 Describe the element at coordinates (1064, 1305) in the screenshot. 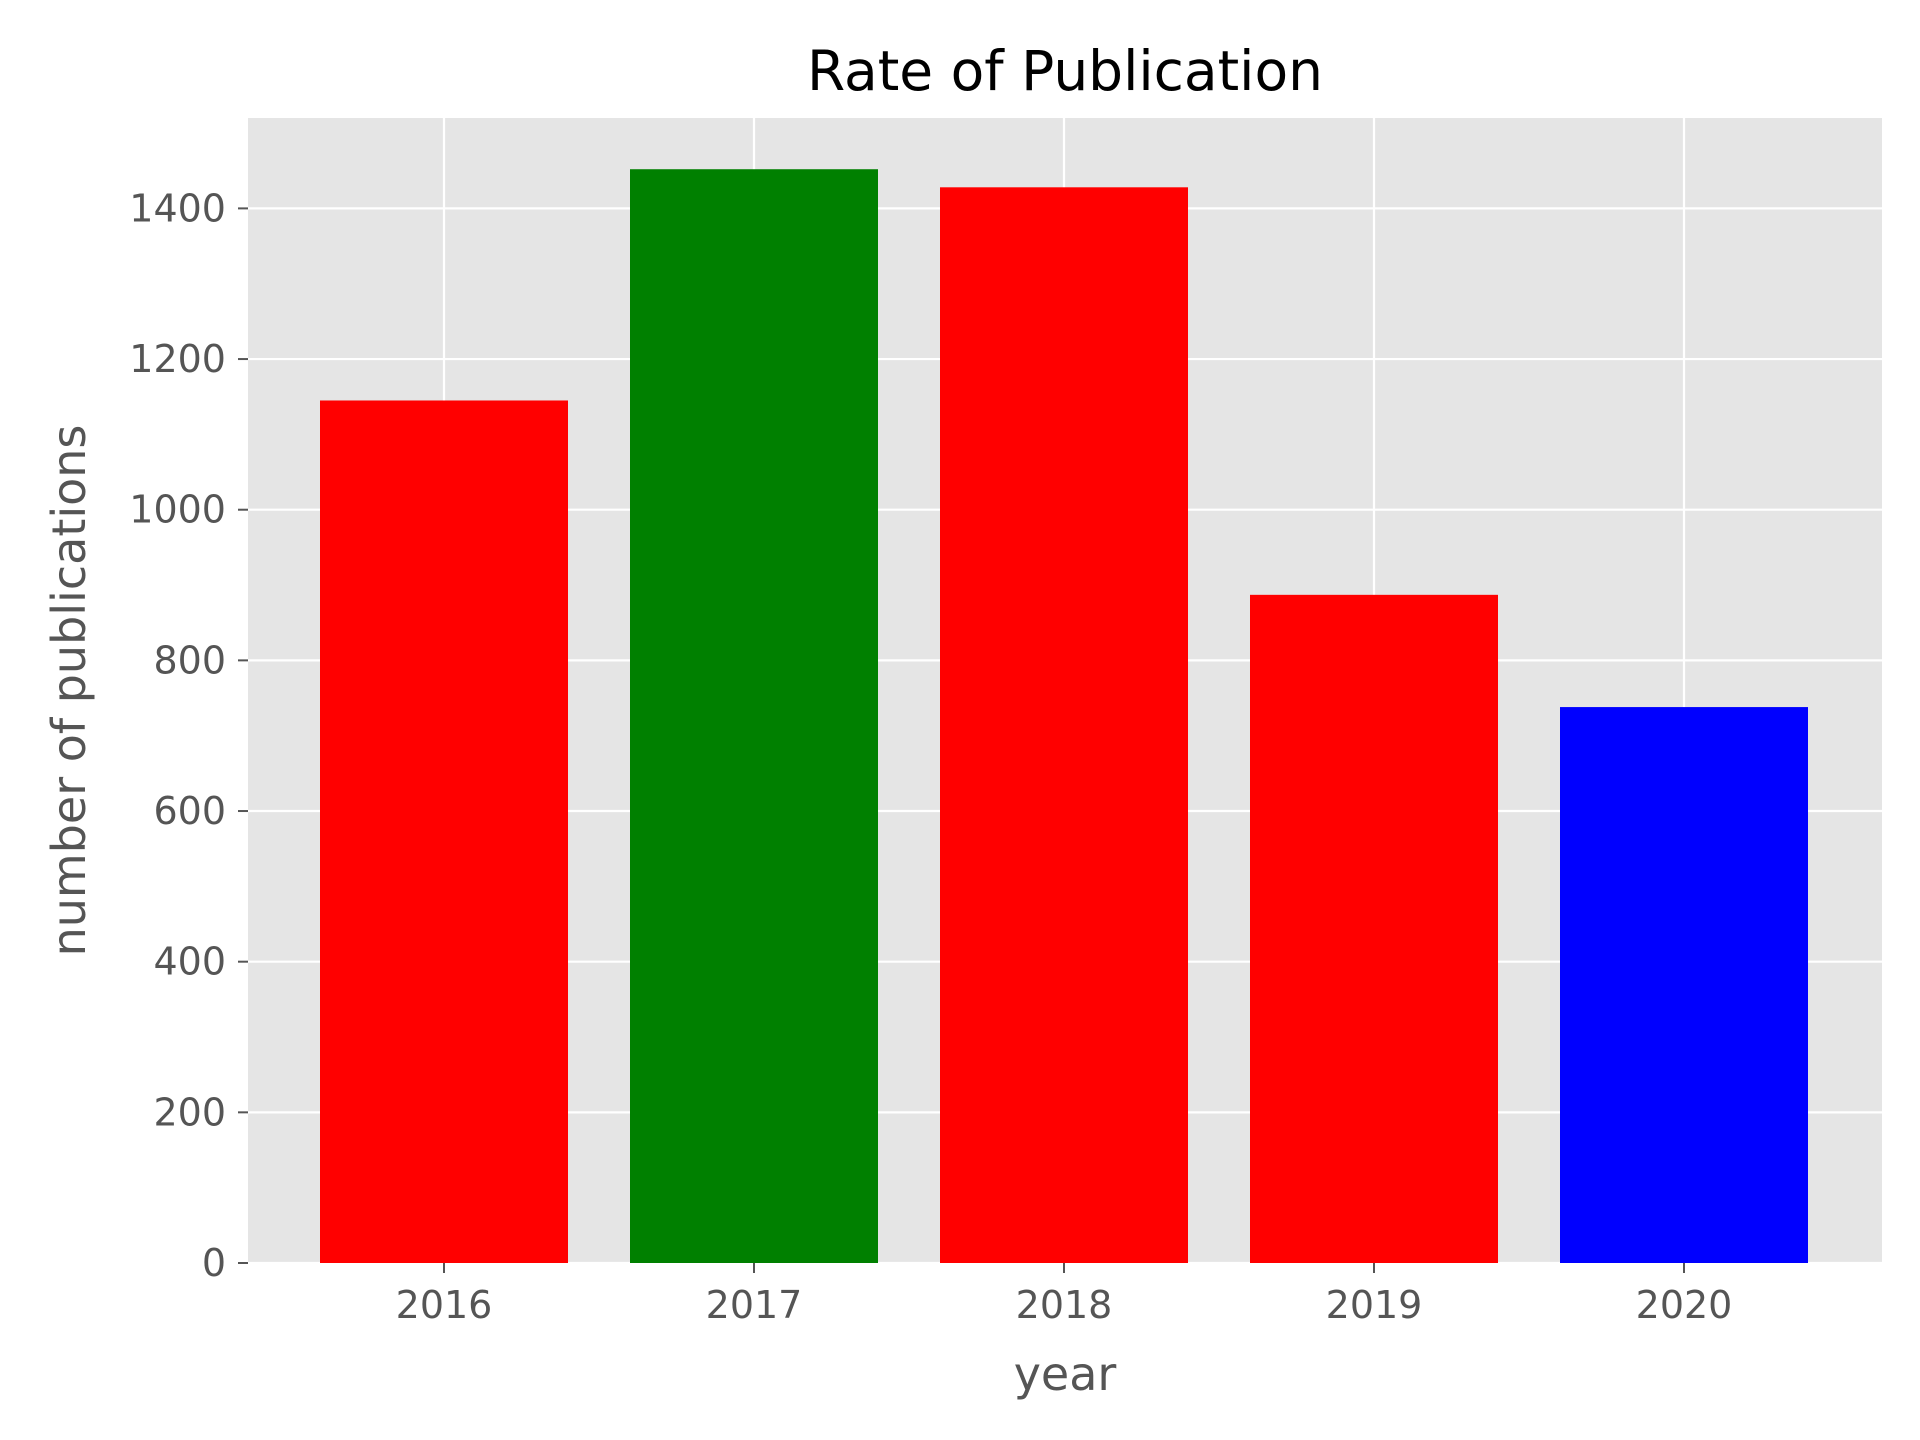

I see `x-tick-label: 2018` at that location.